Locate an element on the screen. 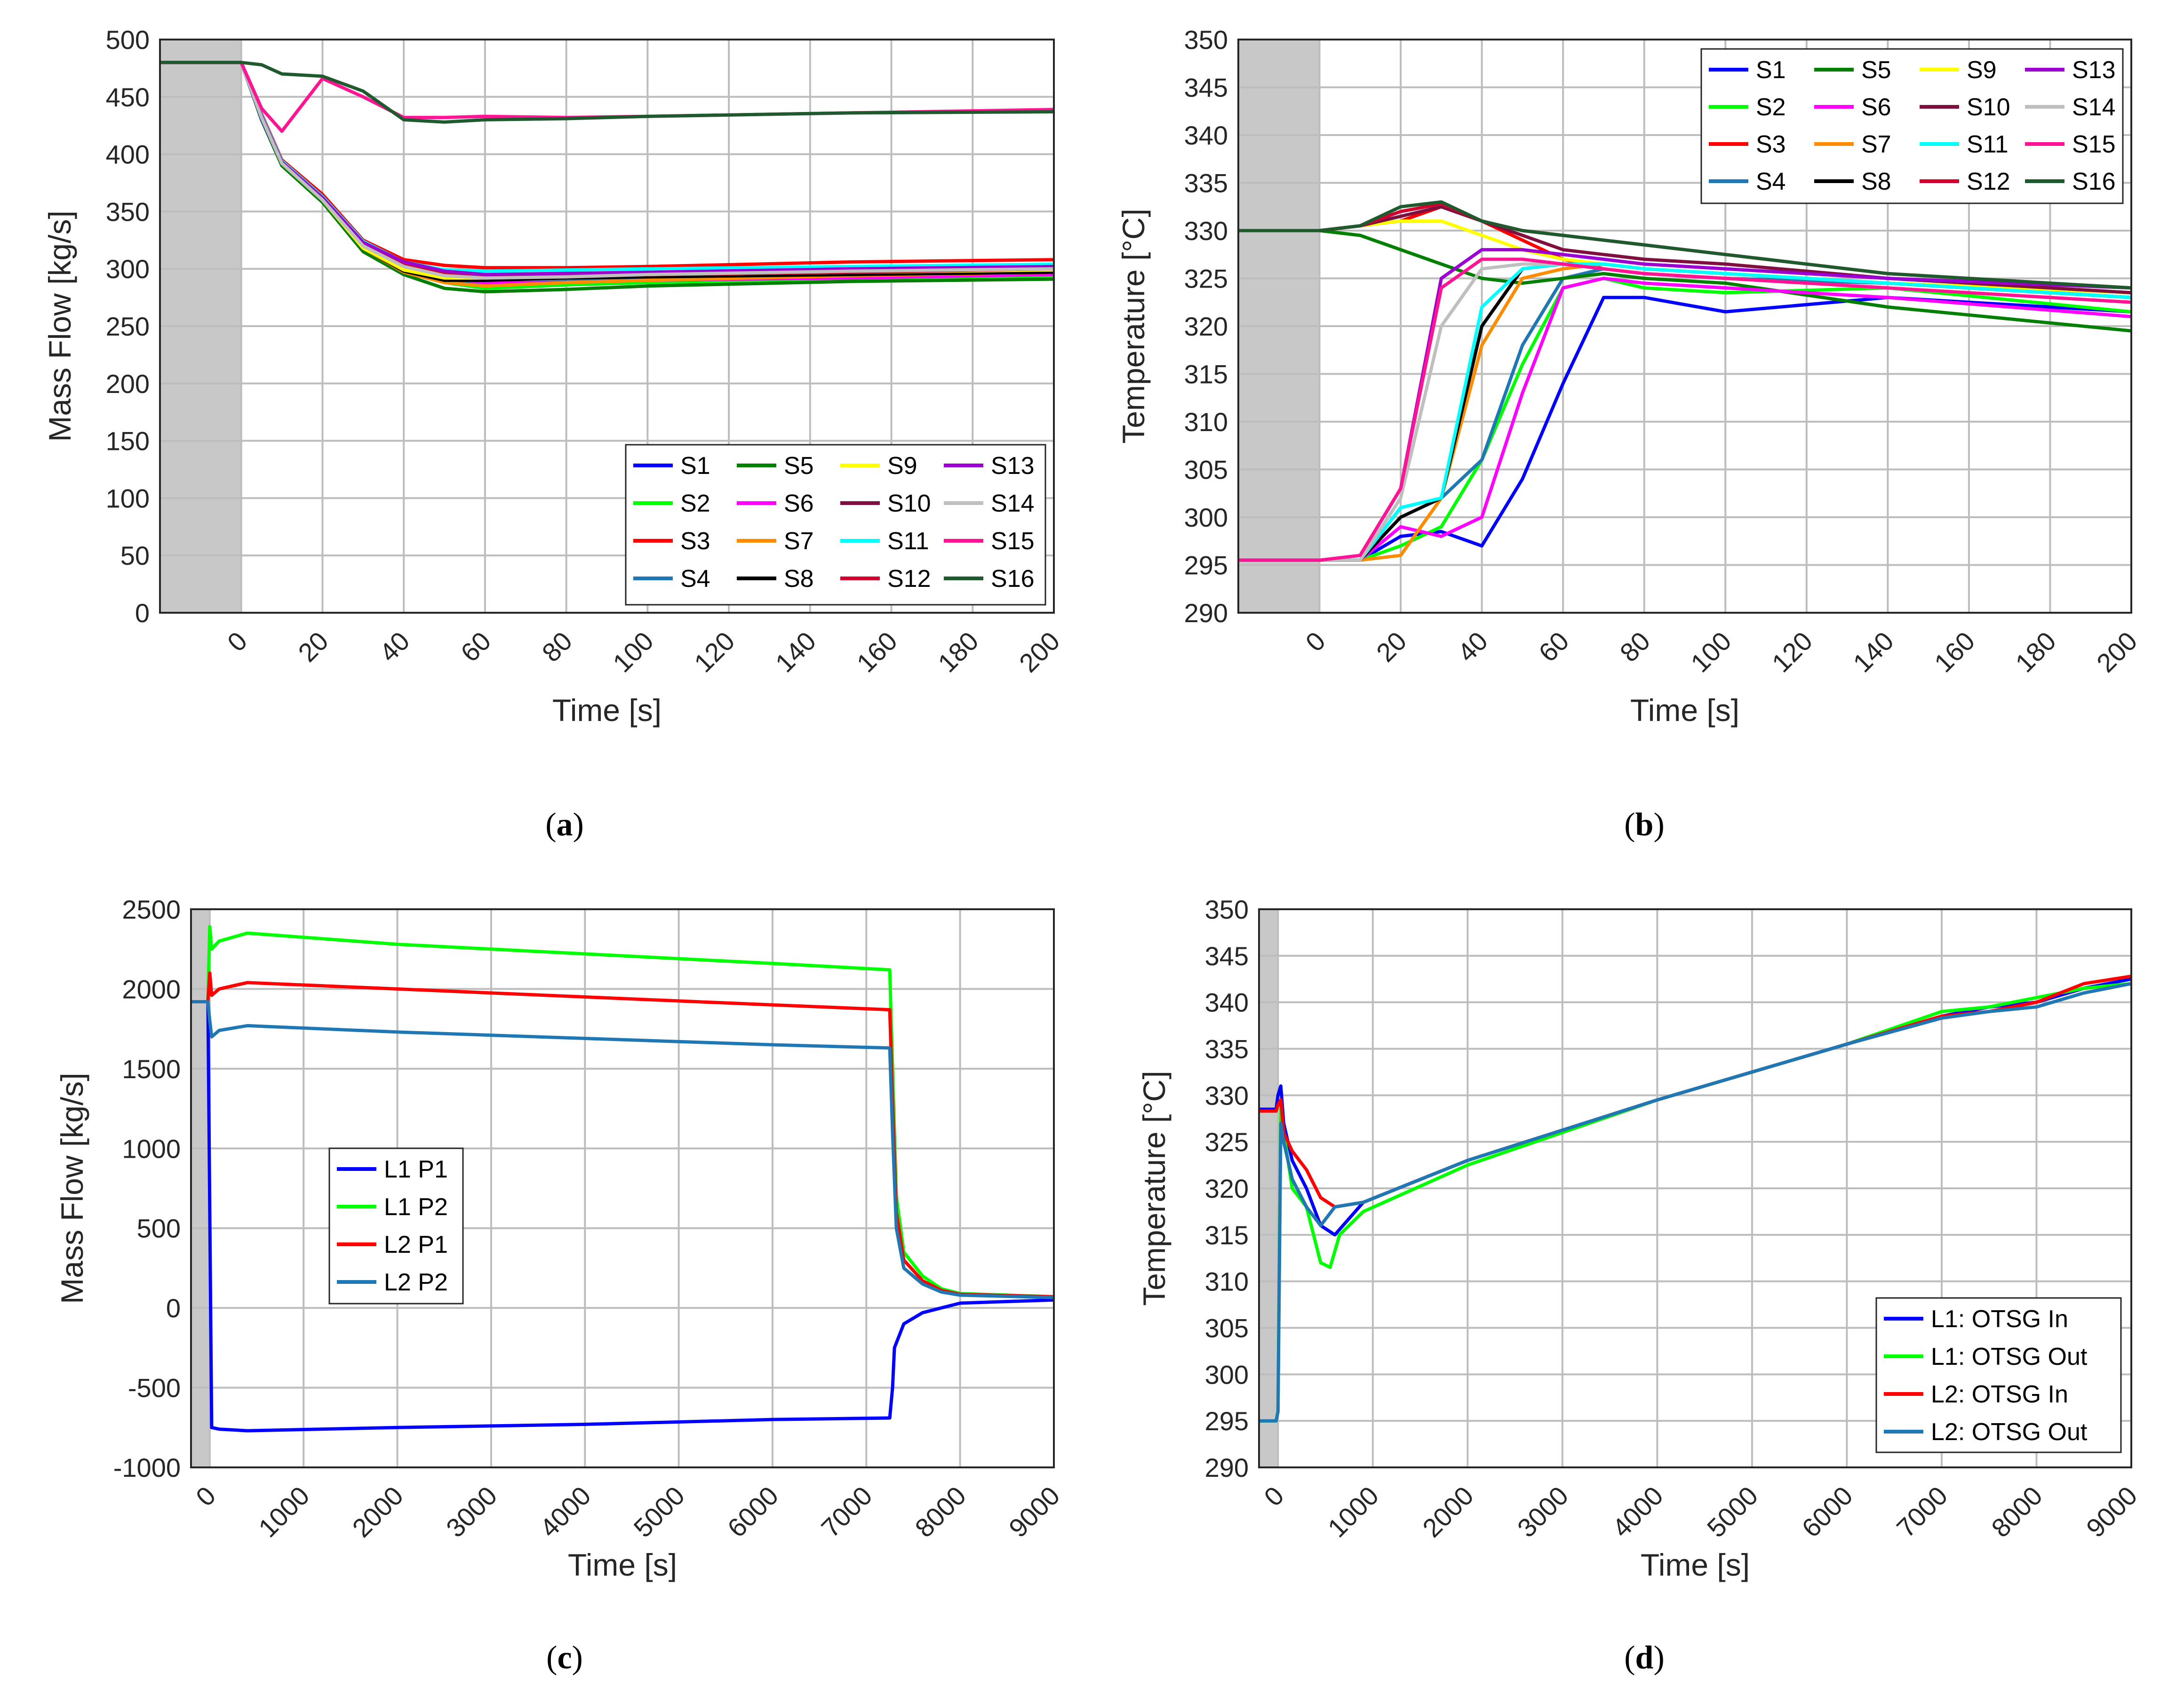 This screenshot has height=1698, width=2184. legend: S1 S2 S3 S4 S5 S6 S7 S8 S9 S10 S11 S12 S13 S14 S15 S16 is located at coordinates (1912, 126).